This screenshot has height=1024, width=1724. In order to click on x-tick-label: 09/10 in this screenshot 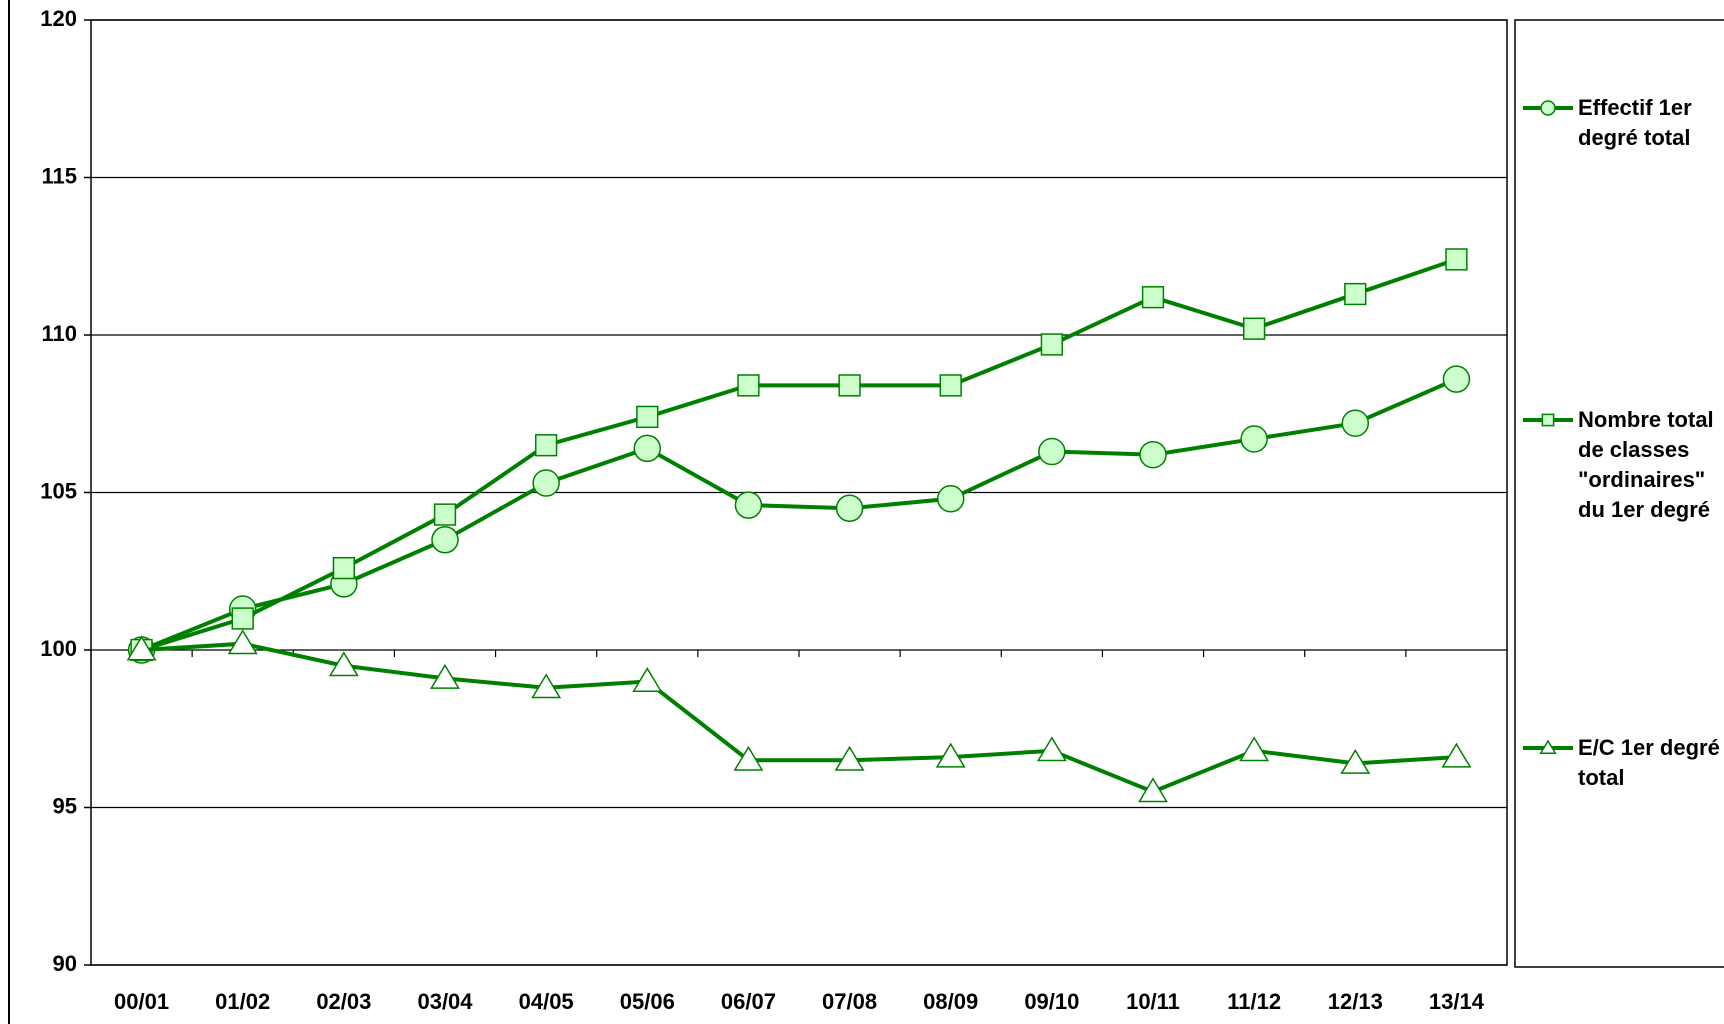, I will do `click(1051, 1001)`.